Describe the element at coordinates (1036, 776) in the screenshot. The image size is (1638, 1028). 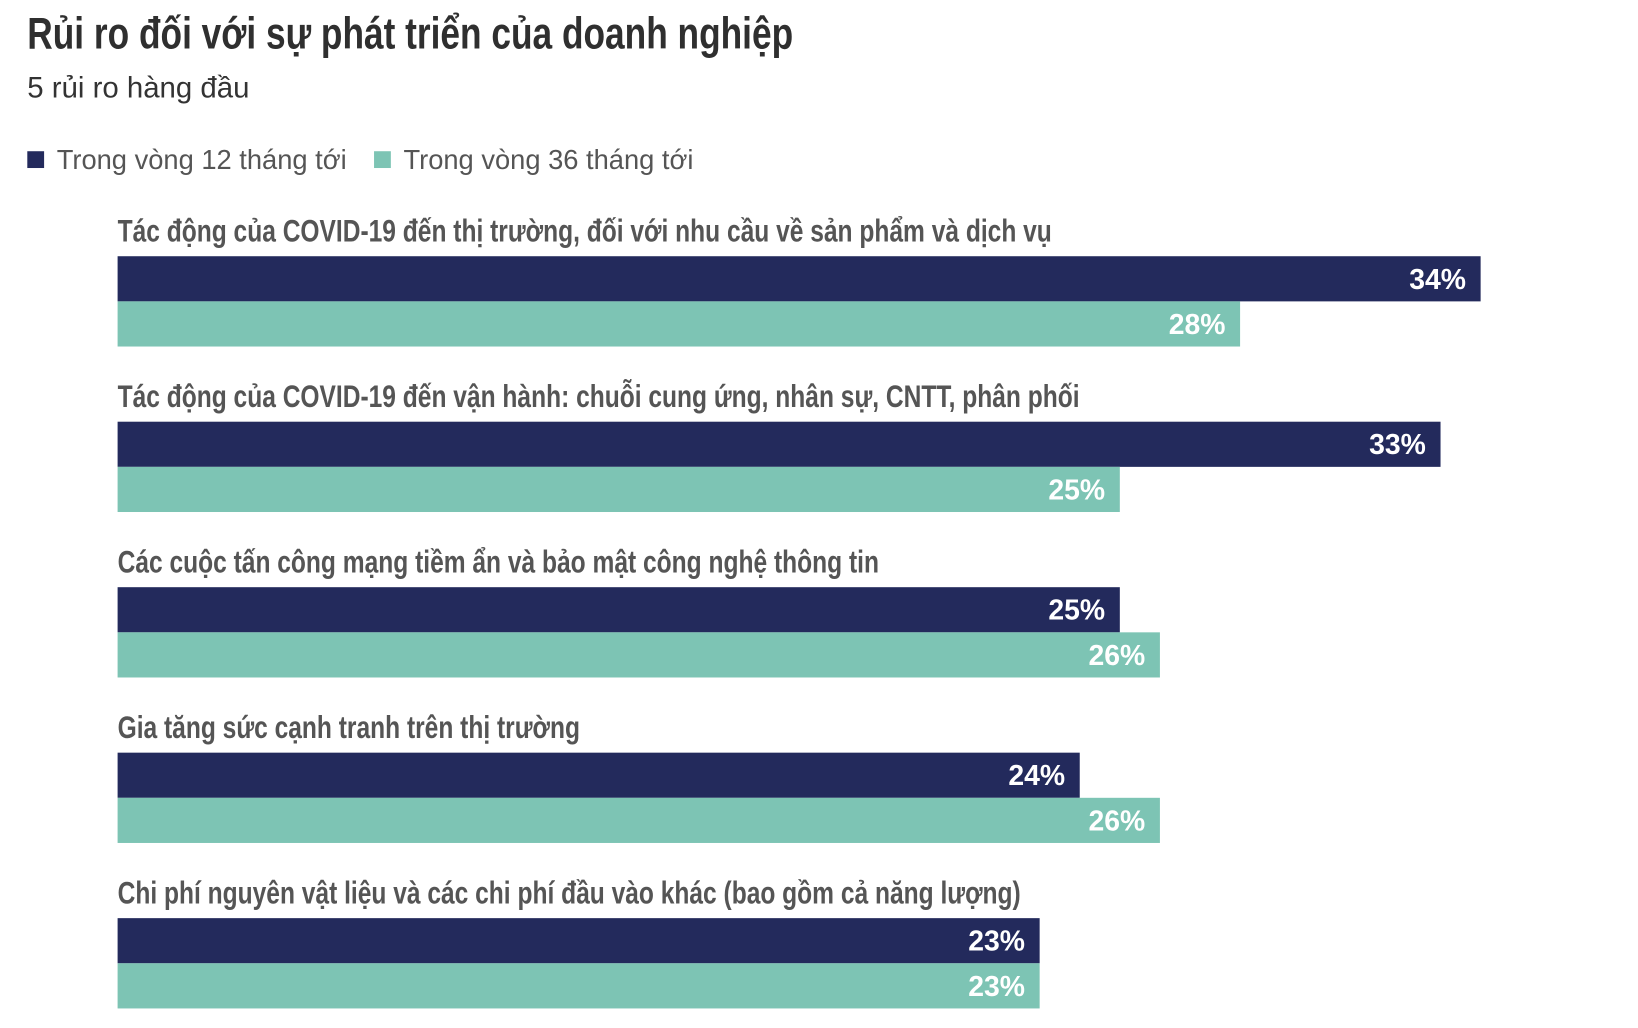
I see `value-label: 24%` at that location.